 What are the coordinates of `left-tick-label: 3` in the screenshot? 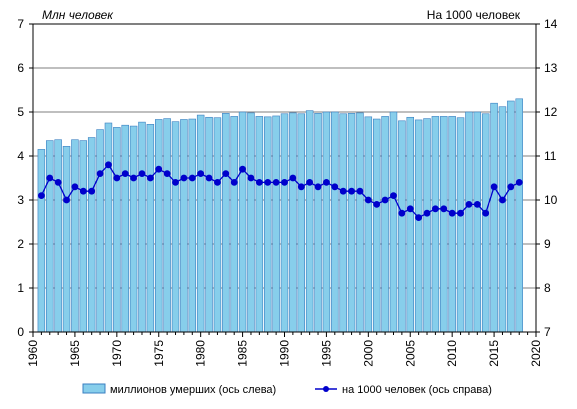 It's located at (20, 200).